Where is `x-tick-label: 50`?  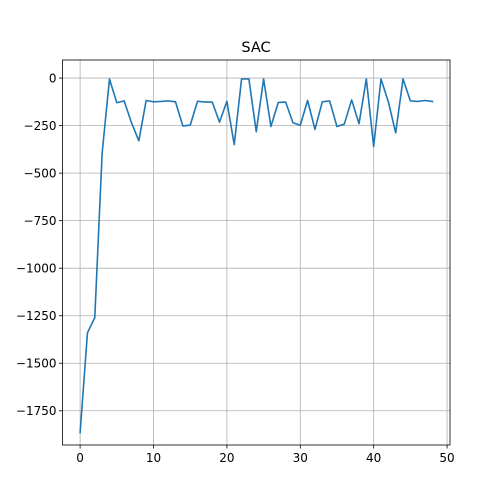
x-tick-label: 50 is located at coordinates (446, 458).